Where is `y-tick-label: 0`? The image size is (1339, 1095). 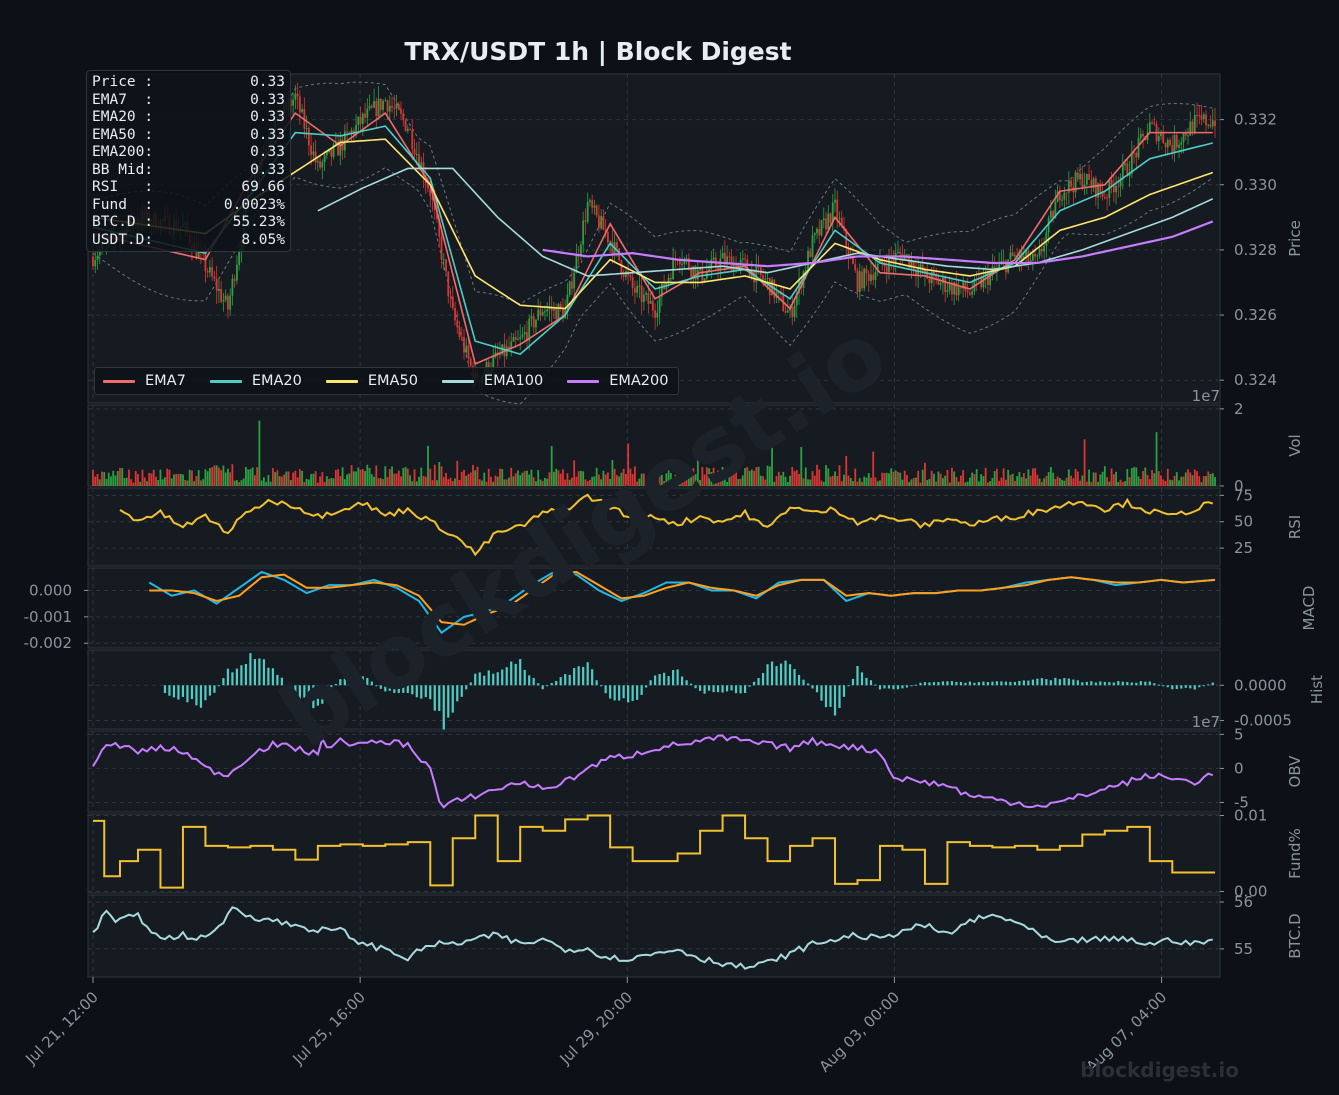 y-tick-label: 0 is located at coordinates (1239, 768).